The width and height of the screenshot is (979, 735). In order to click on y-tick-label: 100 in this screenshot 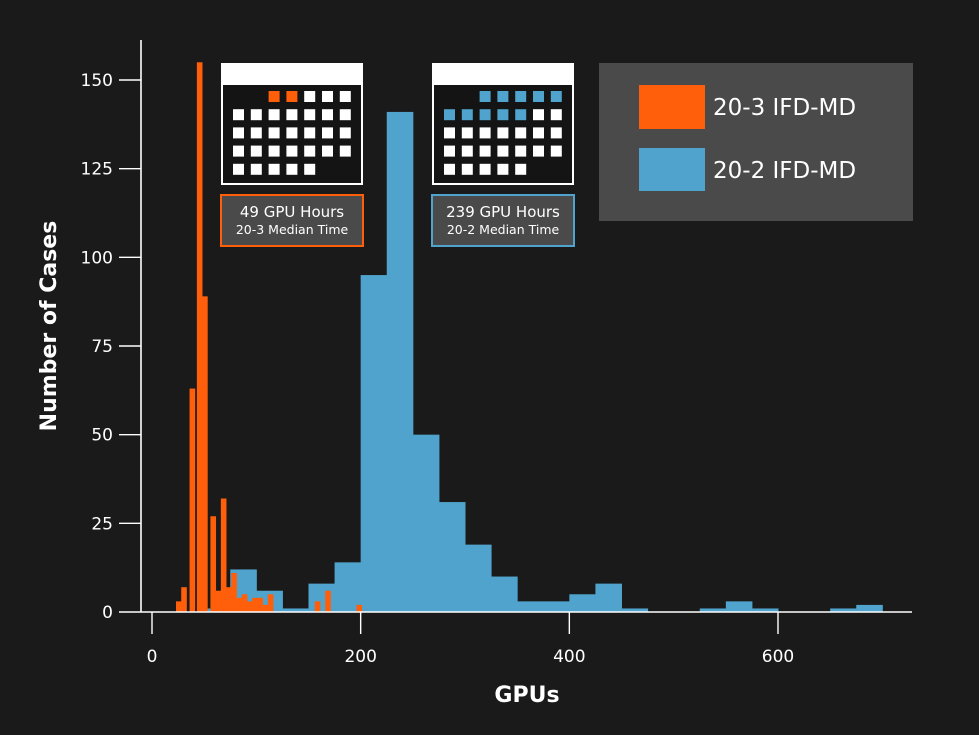, I will do `click(97, 258)`.